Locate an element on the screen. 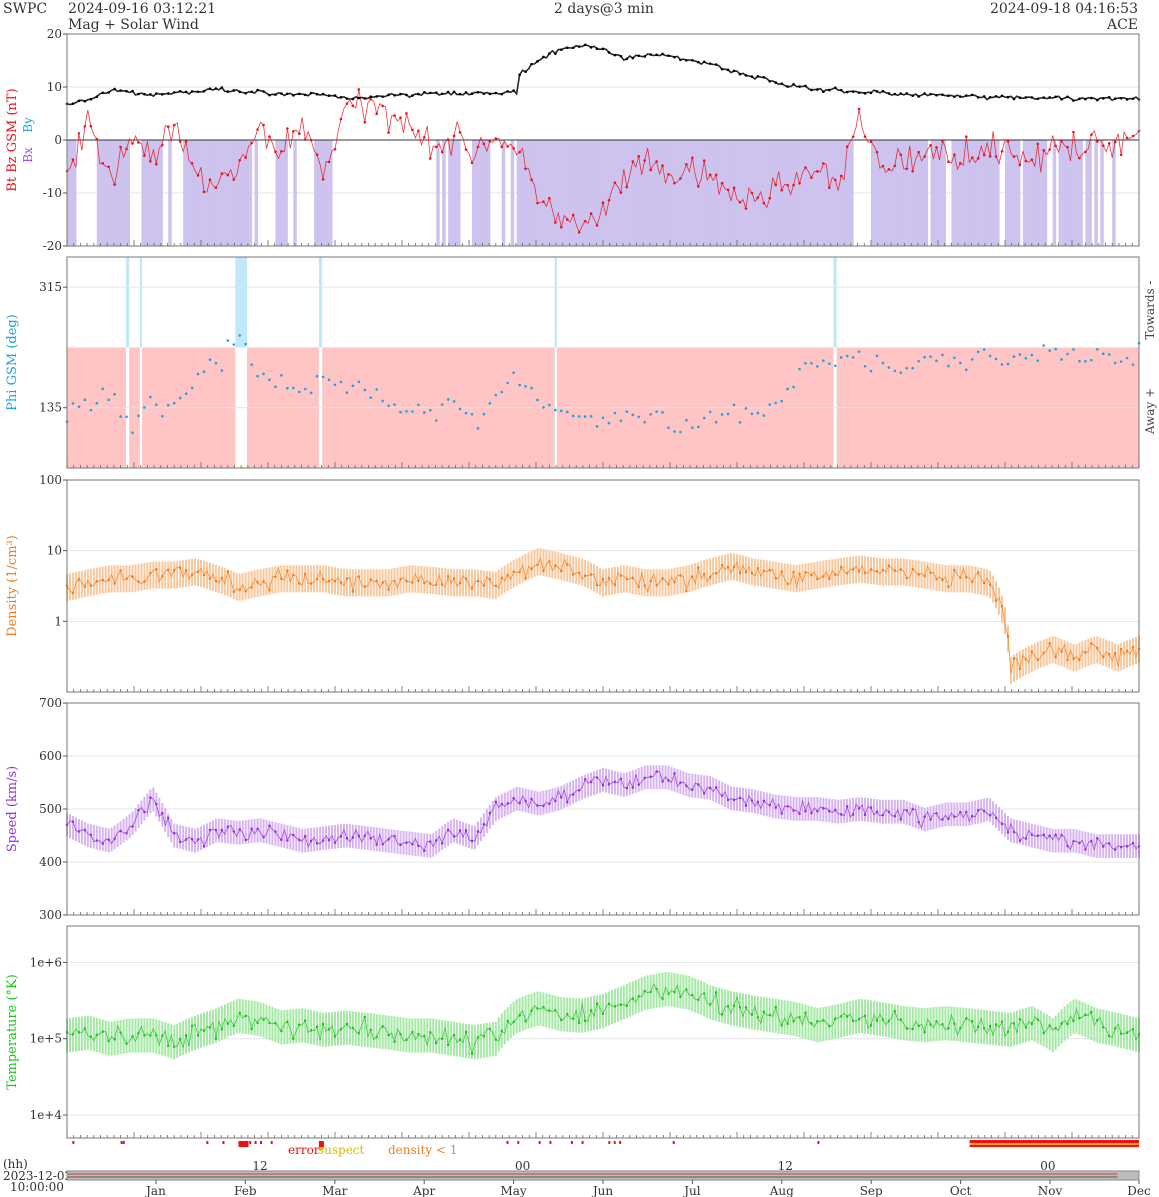 Image resolution: width=1159 pixels, height=1197 pixels. hour-tick-label: 00 is located at coordinates (1047, 1166).